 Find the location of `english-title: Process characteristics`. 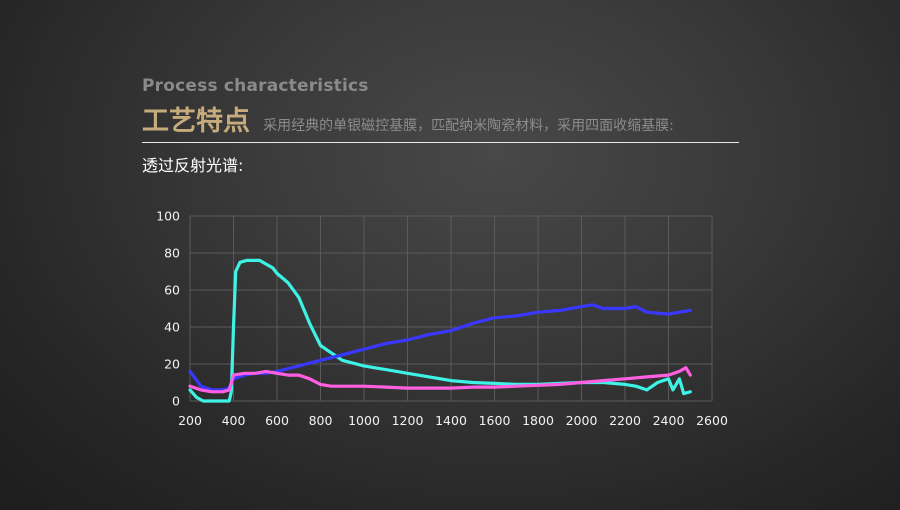

english-title: Process characteristics is located at coordinates (255, 86).